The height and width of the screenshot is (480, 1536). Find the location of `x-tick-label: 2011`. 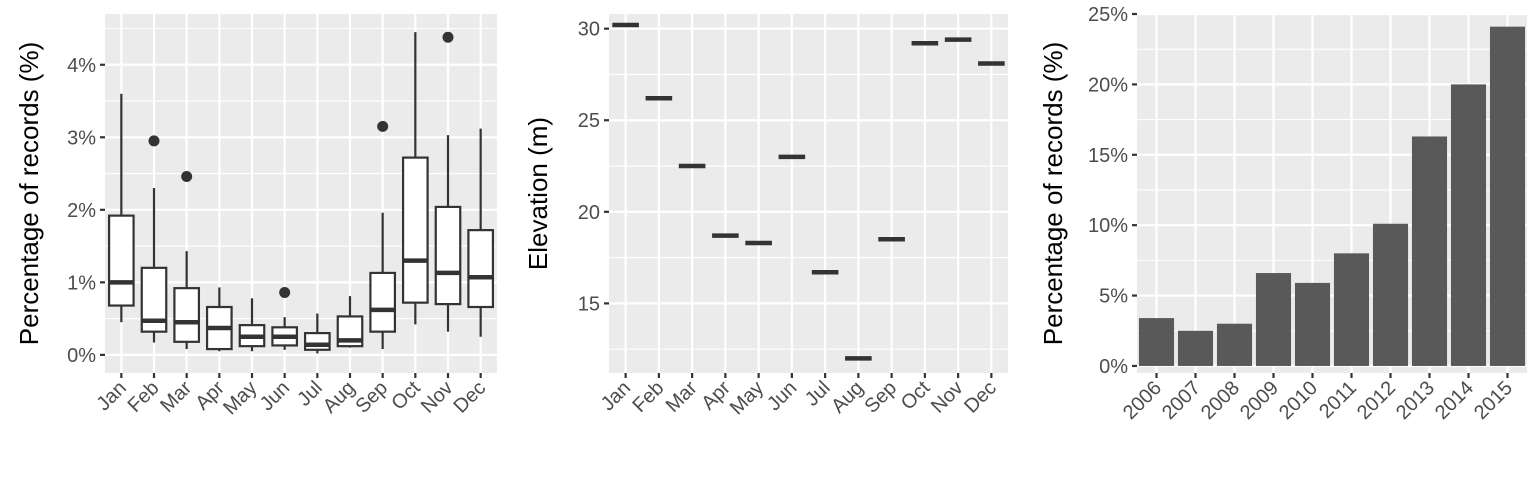

x-tick-label: 2011 is located at coordinates (1338, 400).